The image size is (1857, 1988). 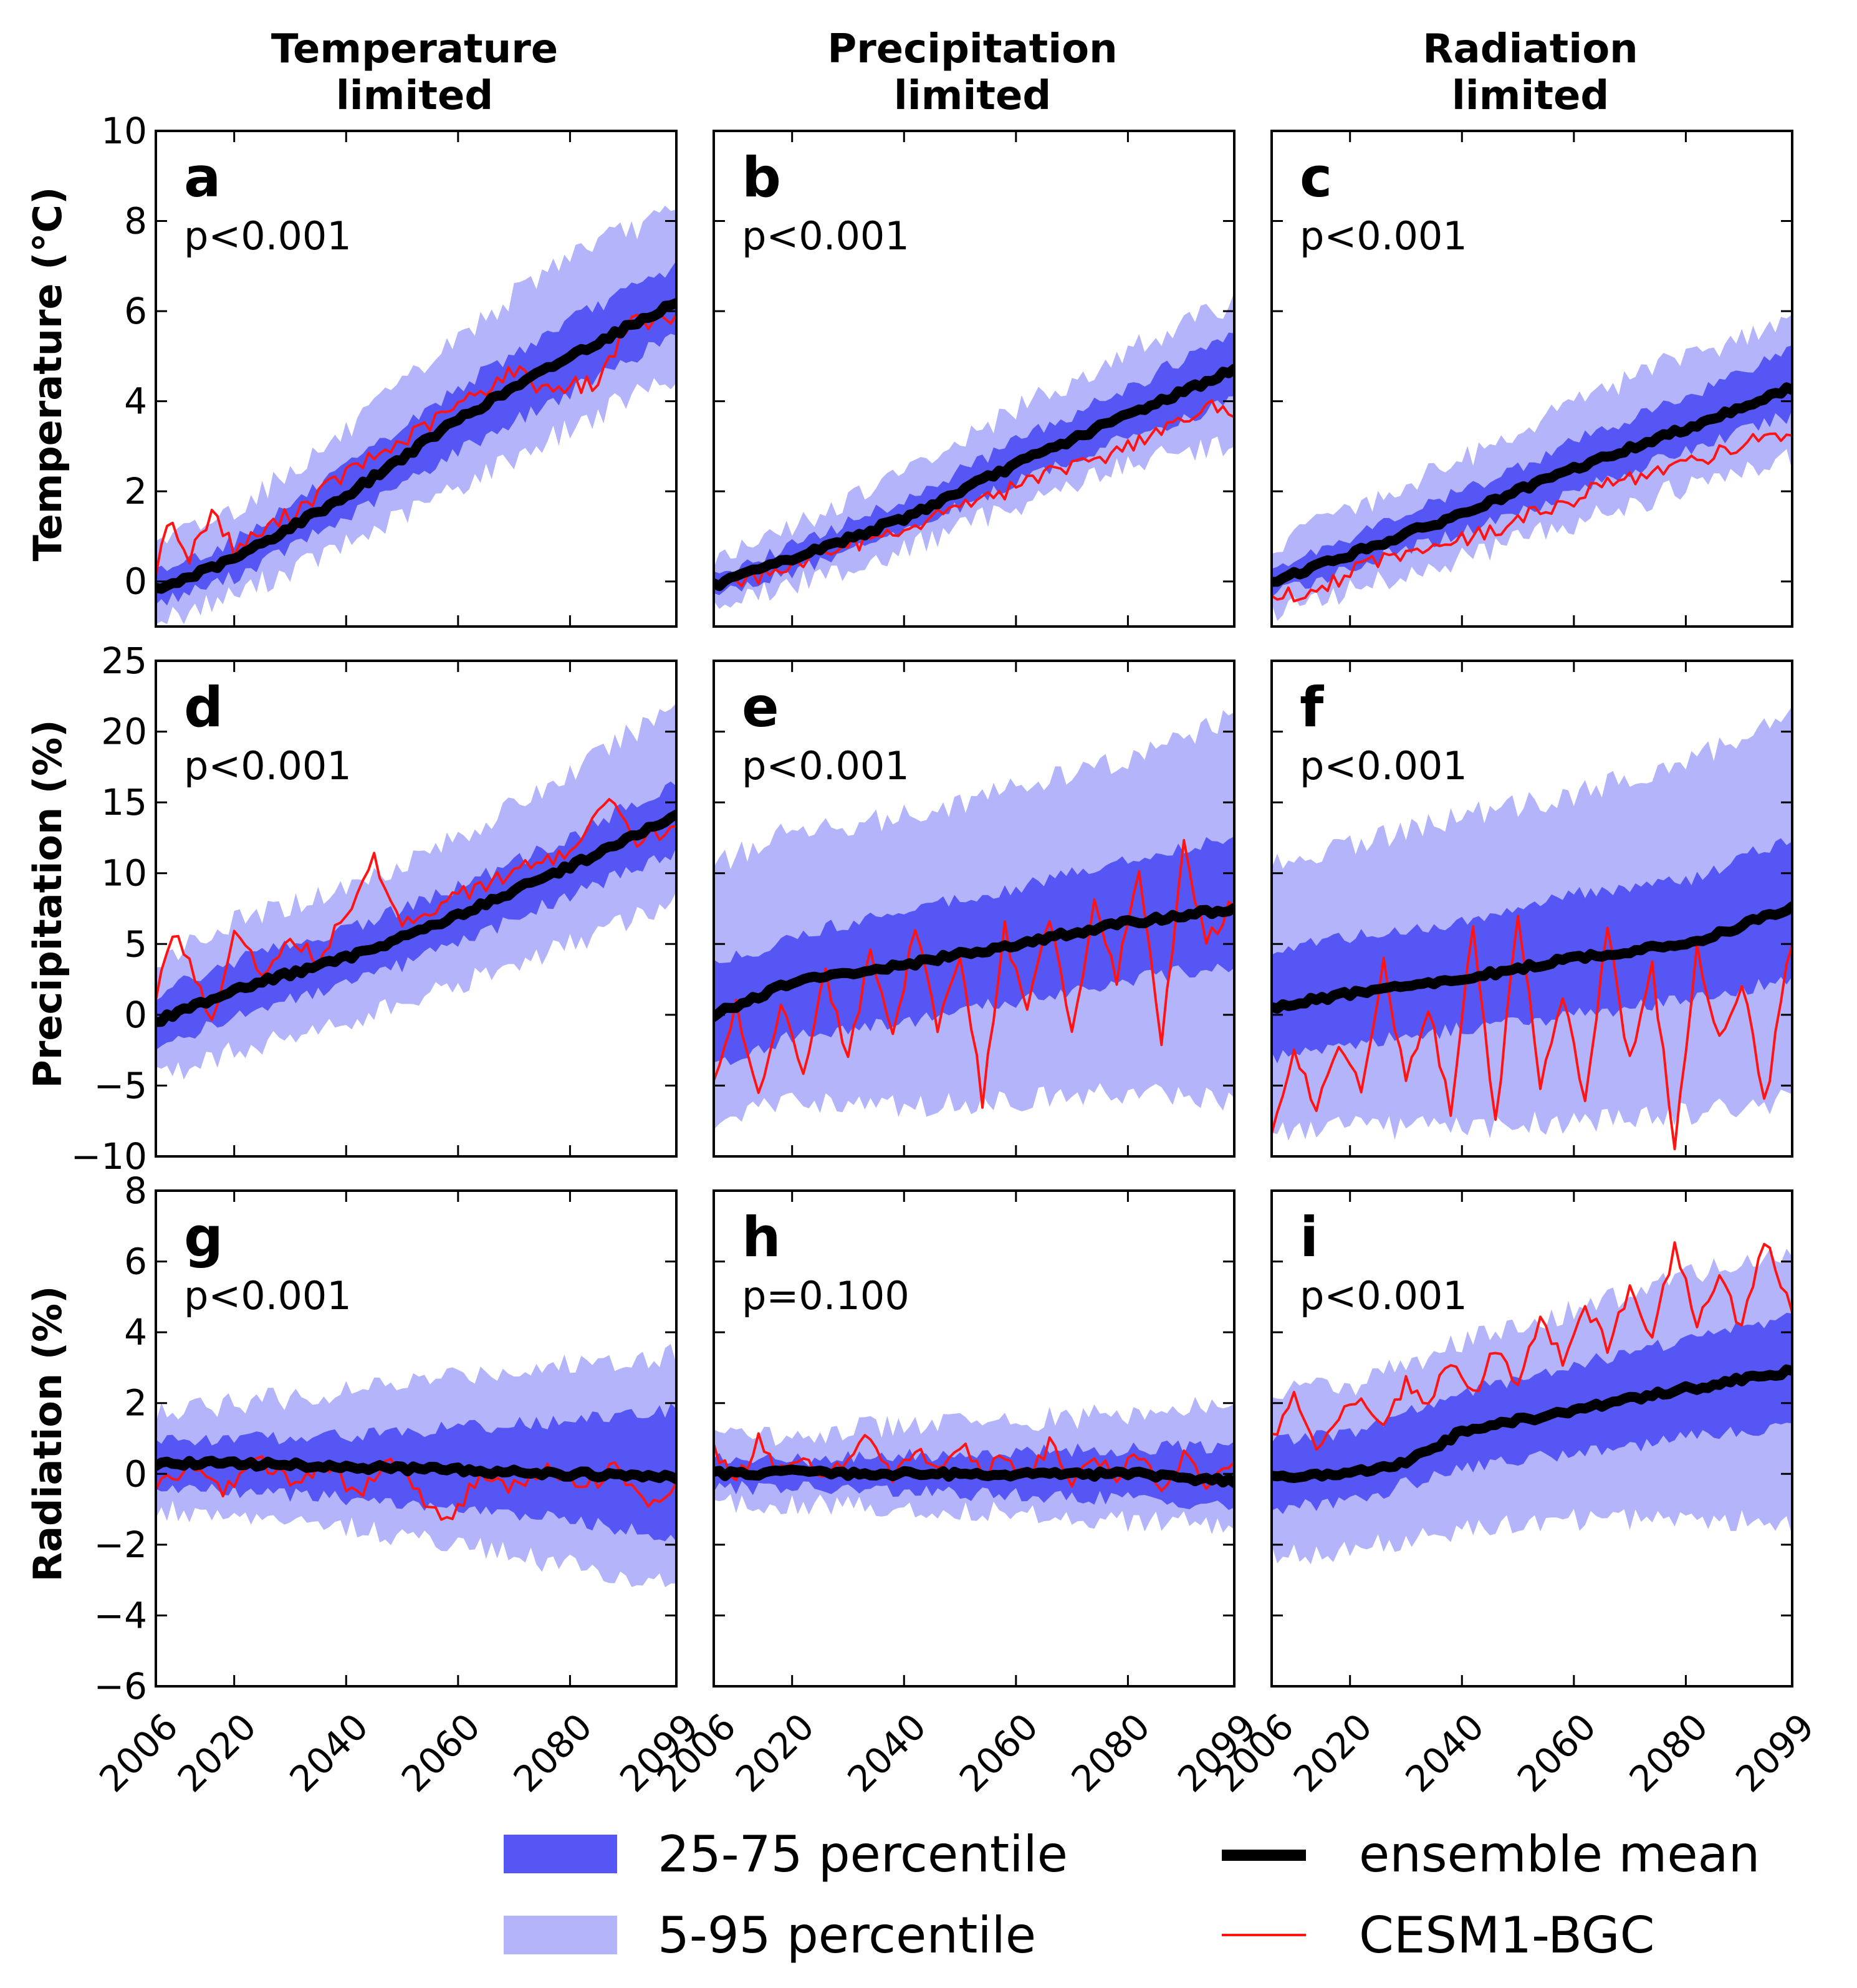 What do you see at coordinates (1532, 957) in the screenshot?
I see `mean-line-f` at bounding box center [1532, 957].